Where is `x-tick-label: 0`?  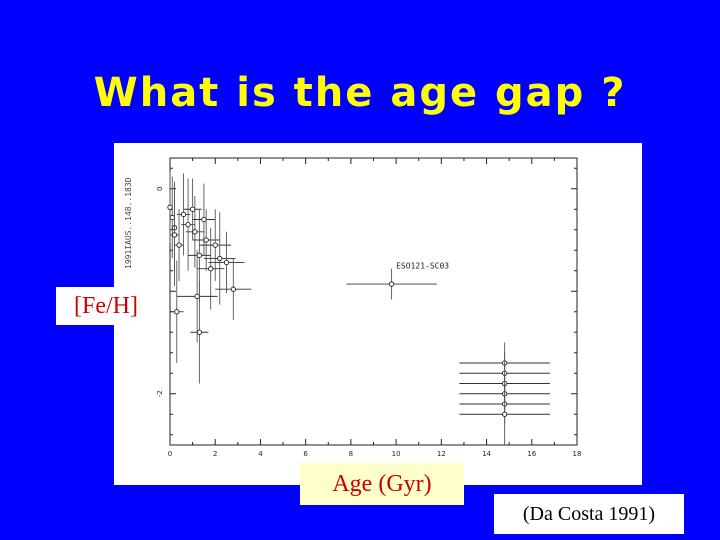
x-tick-label: 0 is located at coordinates (170, 454).